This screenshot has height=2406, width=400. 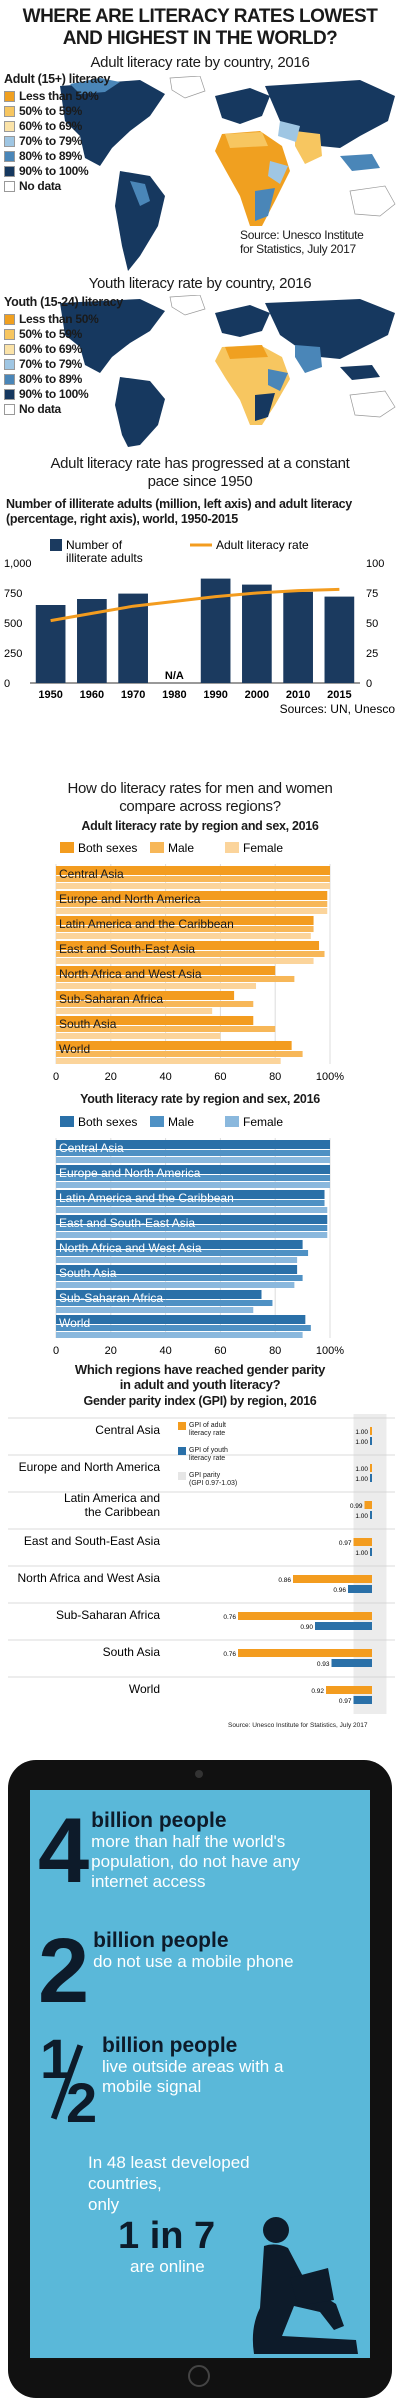 I want to click on label-gpi-adult: 0.97, so click(x=345, y=1543).